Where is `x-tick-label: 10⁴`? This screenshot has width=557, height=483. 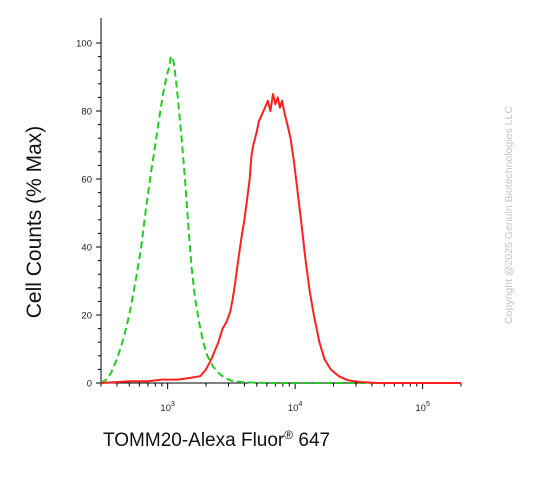
x-tick-label: 10⁴ is located at coordinates (295, 407).